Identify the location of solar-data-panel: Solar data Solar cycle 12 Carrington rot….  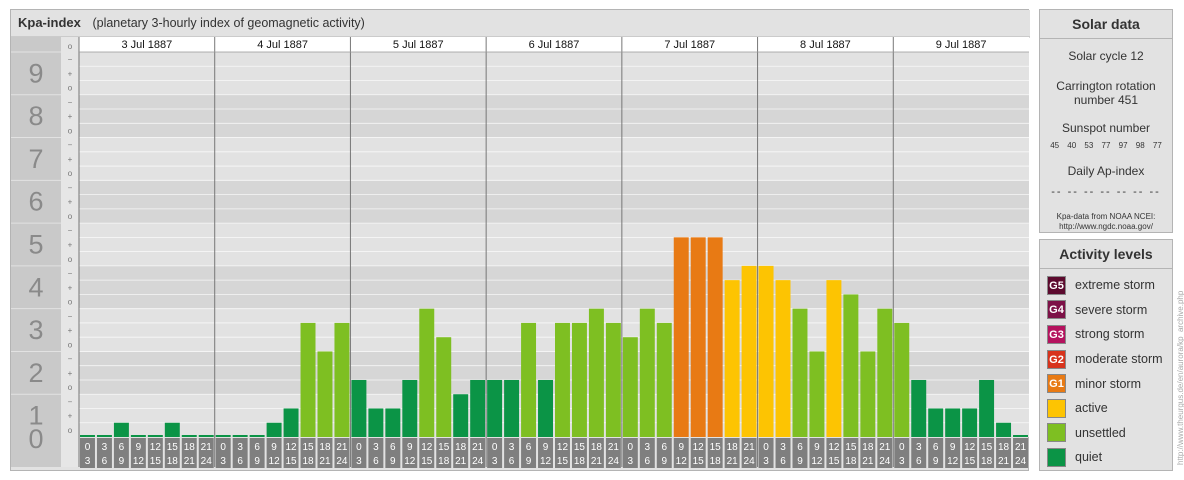
(1106, 121).